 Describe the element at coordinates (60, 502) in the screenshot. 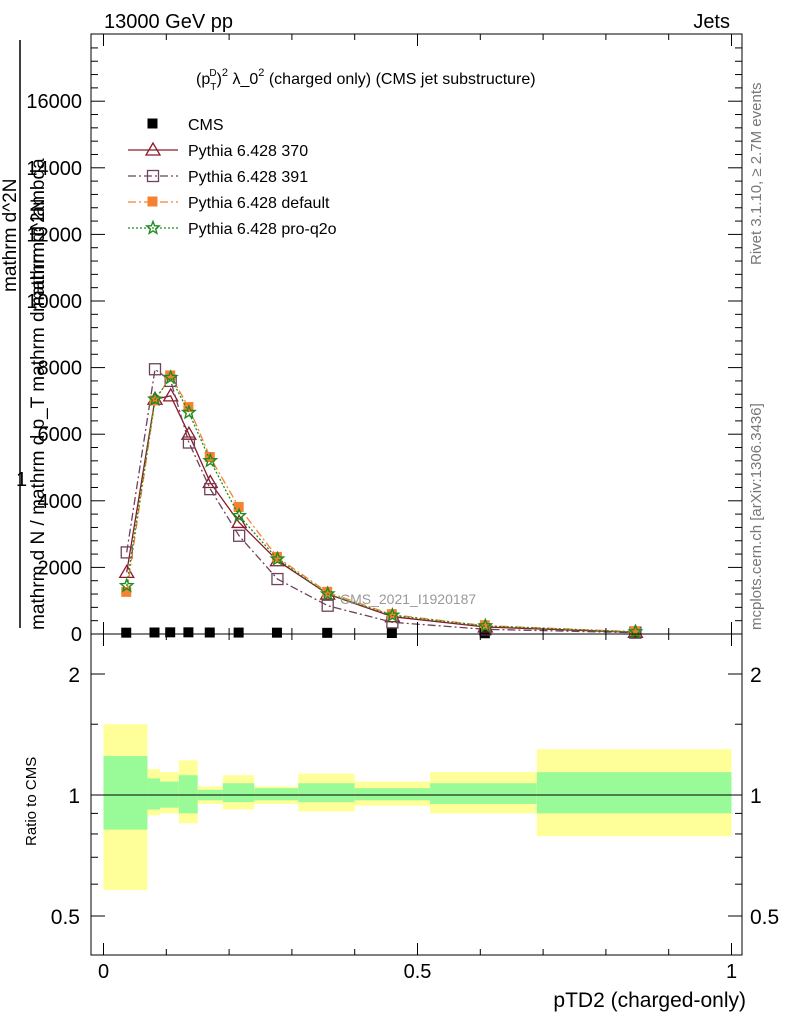

I see `main-y-tick-label: 4000` at that location.